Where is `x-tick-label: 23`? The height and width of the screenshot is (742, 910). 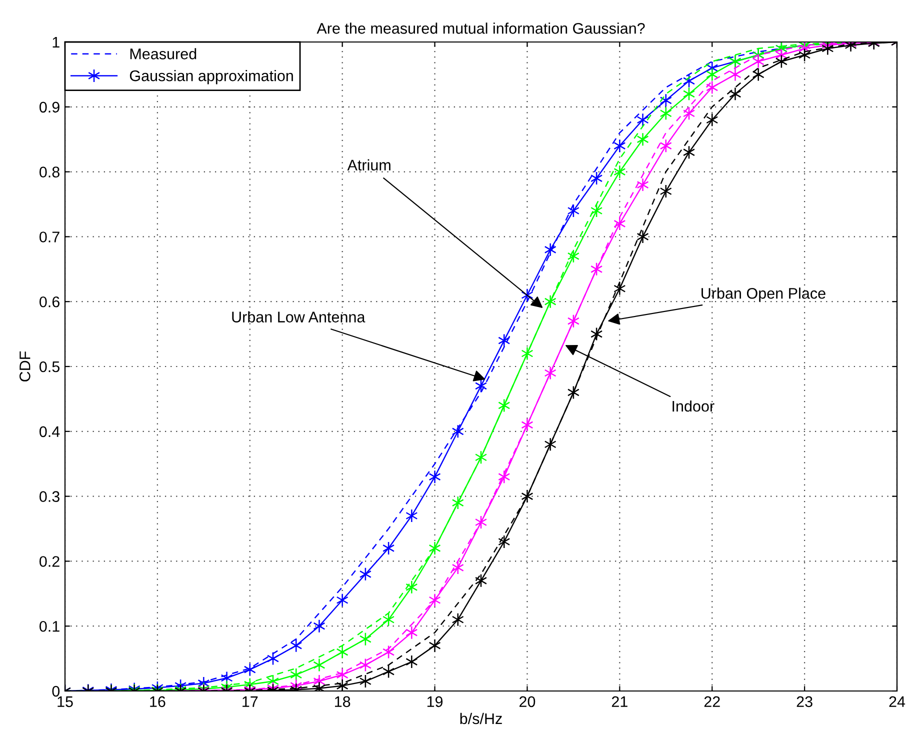 x-tick-label: 23 is located at coordinates (804, 702).